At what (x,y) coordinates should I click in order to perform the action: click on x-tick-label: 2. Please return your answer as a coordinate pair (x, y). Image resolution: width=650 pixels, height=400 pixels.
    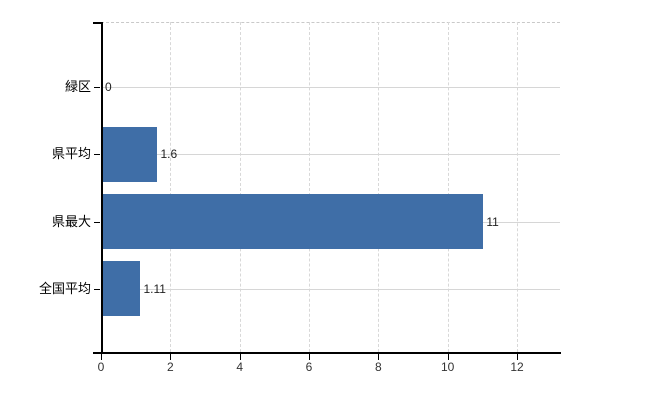
    Looking at the image, I should click on (170, 367).